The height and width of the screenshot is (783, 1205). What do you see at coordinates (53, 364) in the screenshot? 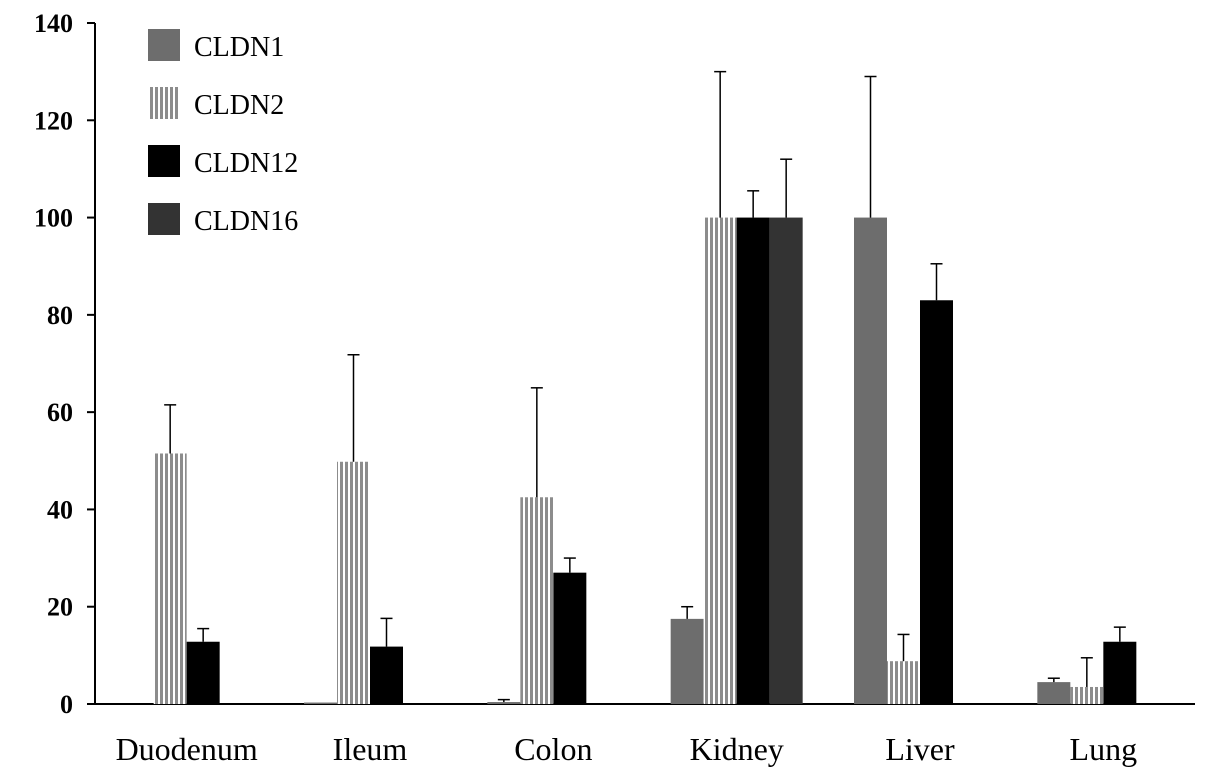
I see `y-tick-labels: 0 20 40 60 80 100 120 140` at bounding box center [53, 364].